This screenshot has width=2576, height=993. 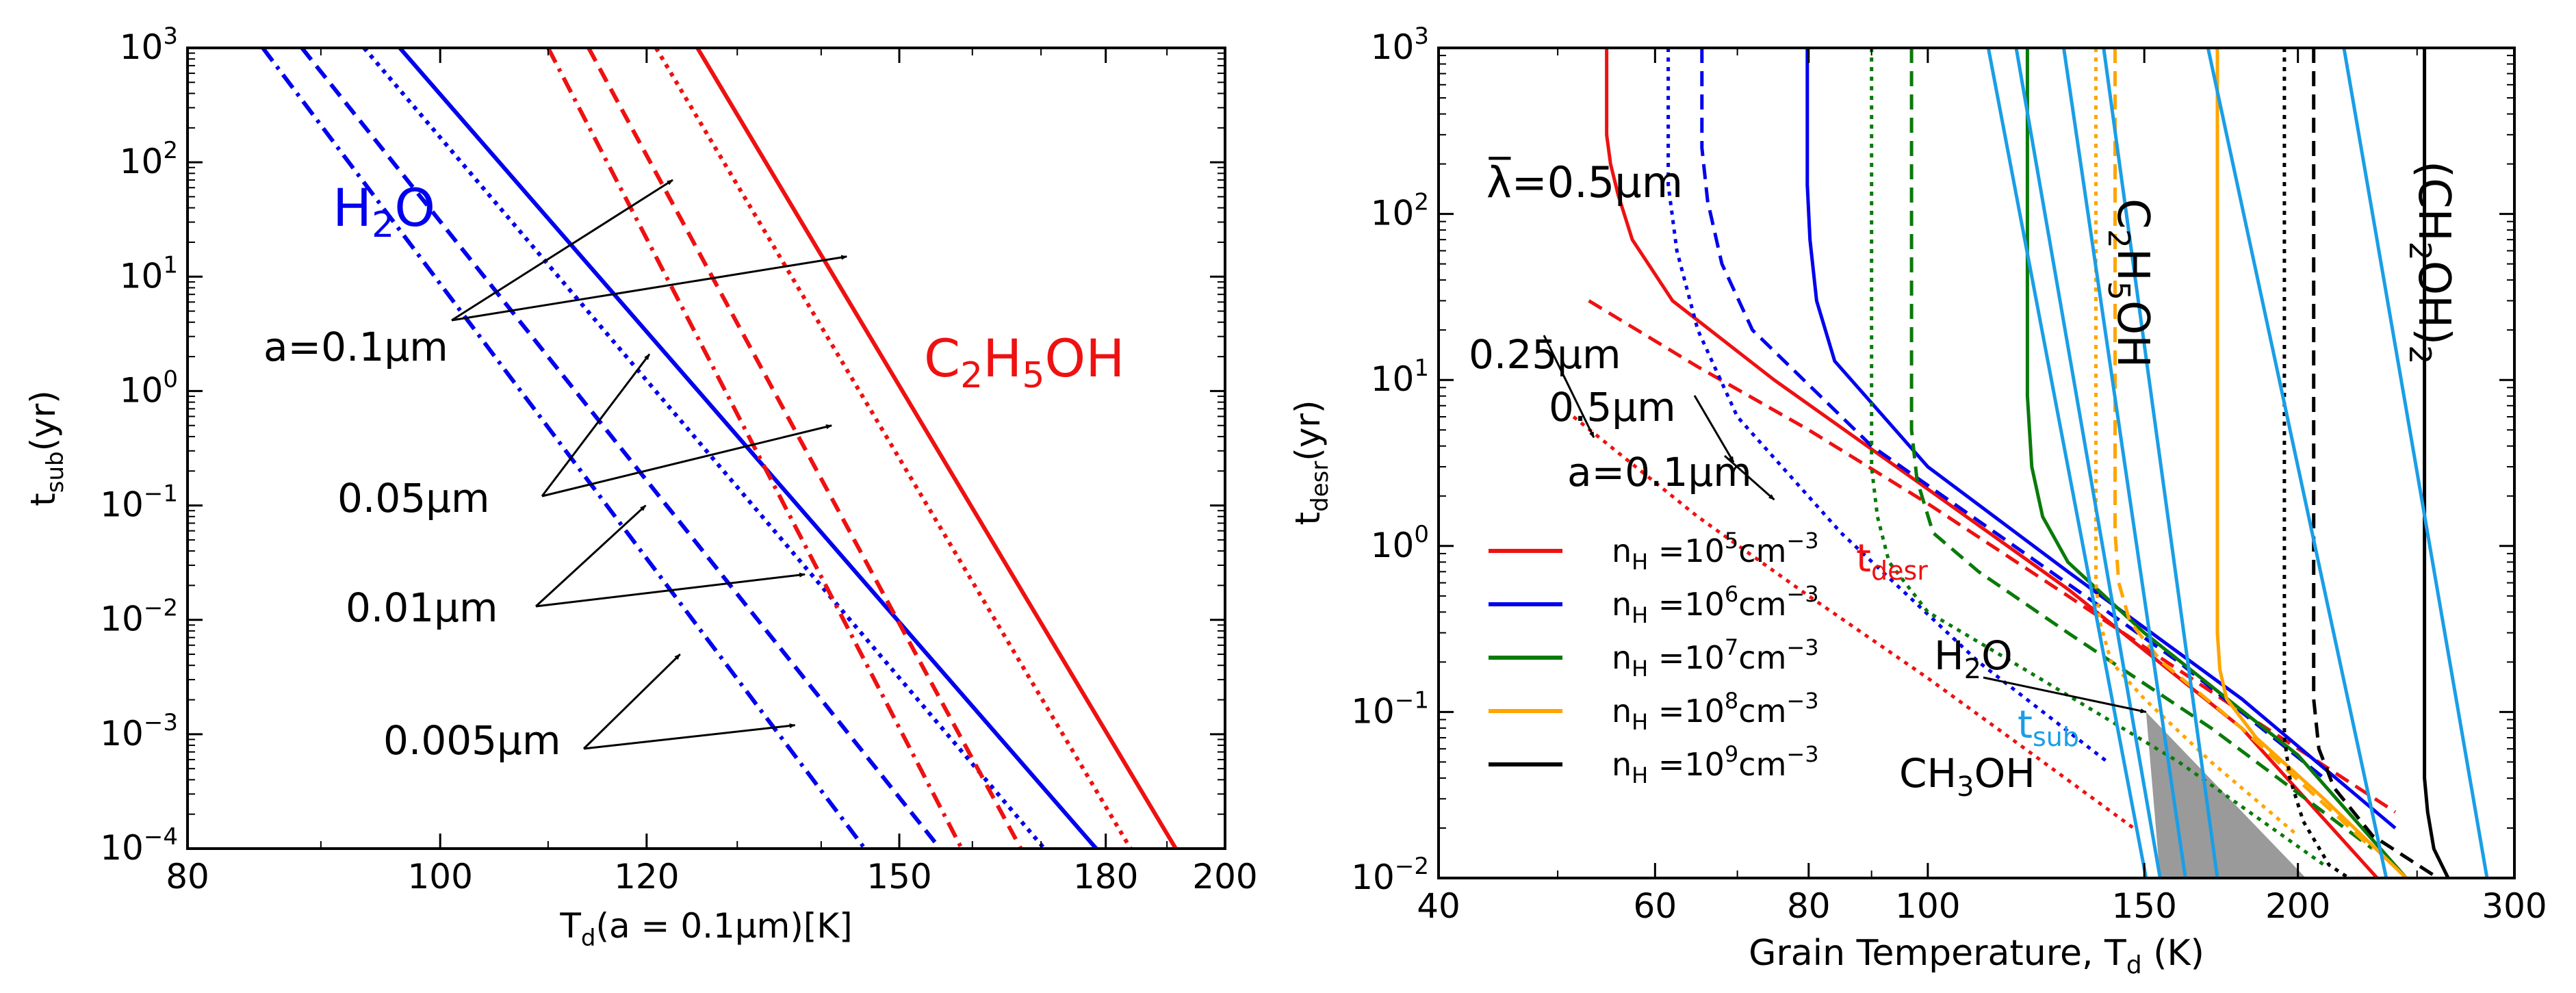 What do you see at coordinates (1892, 561) in the screenshot?
I see `tdesr-label: tdesr` at bounding box center [1892, 561].